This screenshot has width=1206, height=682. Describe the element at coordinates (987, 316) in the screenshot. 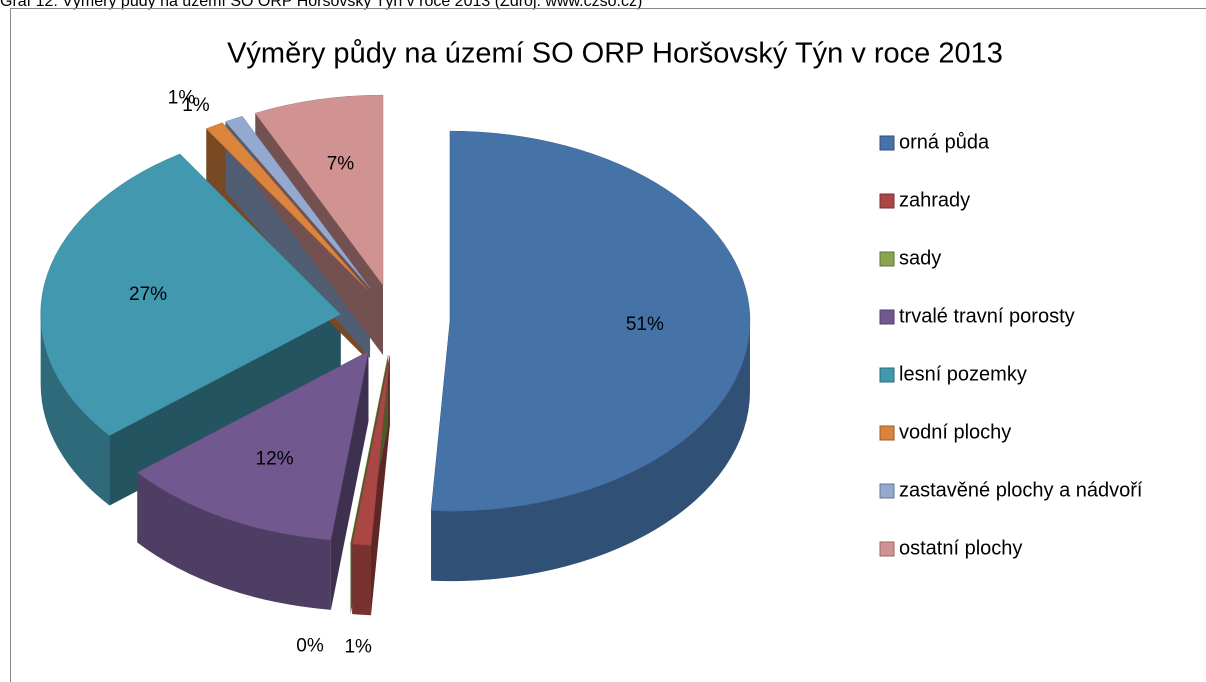

I see `legend-label: trvalé travní porosty` at that location.